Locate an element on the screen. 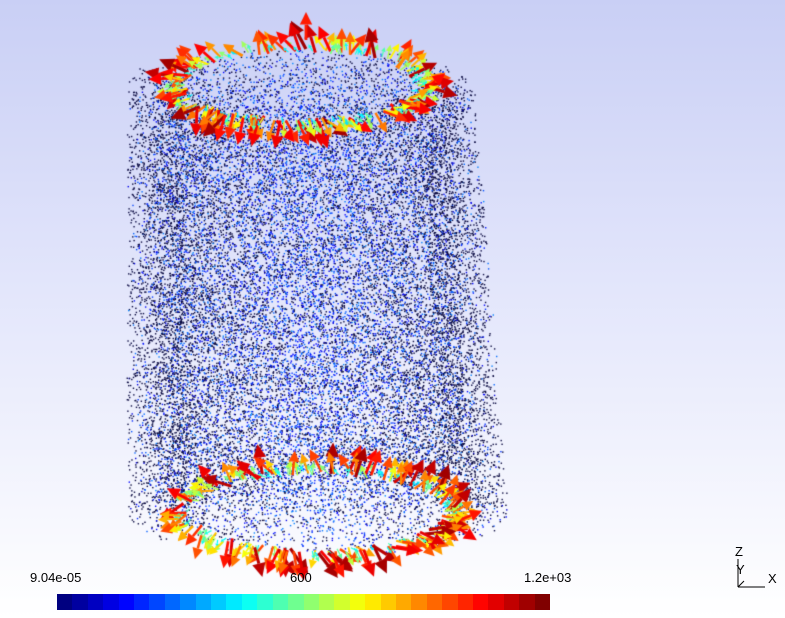  axes-lines-icon is located at coordinates (751, 573).